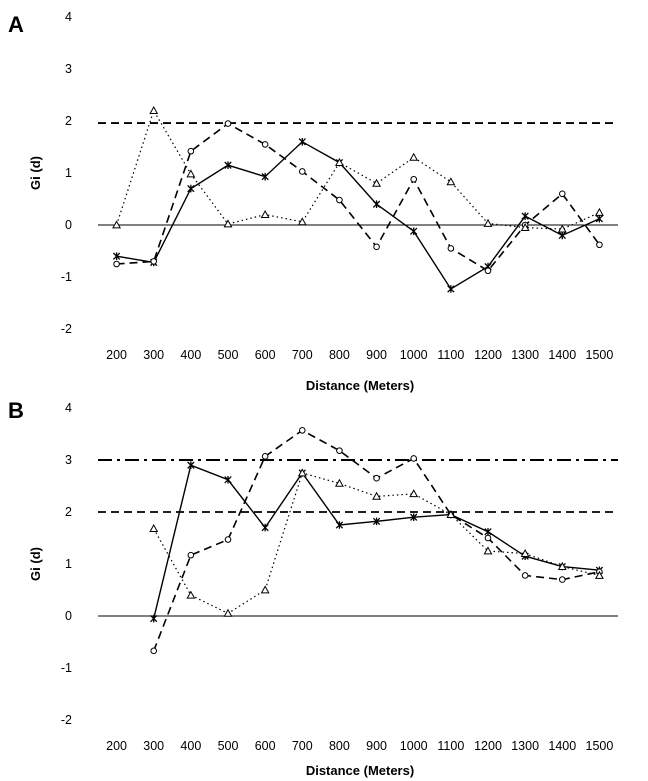 The image size is (648, 781). I want to click on x-tick-label: 600, so click(265, 746).